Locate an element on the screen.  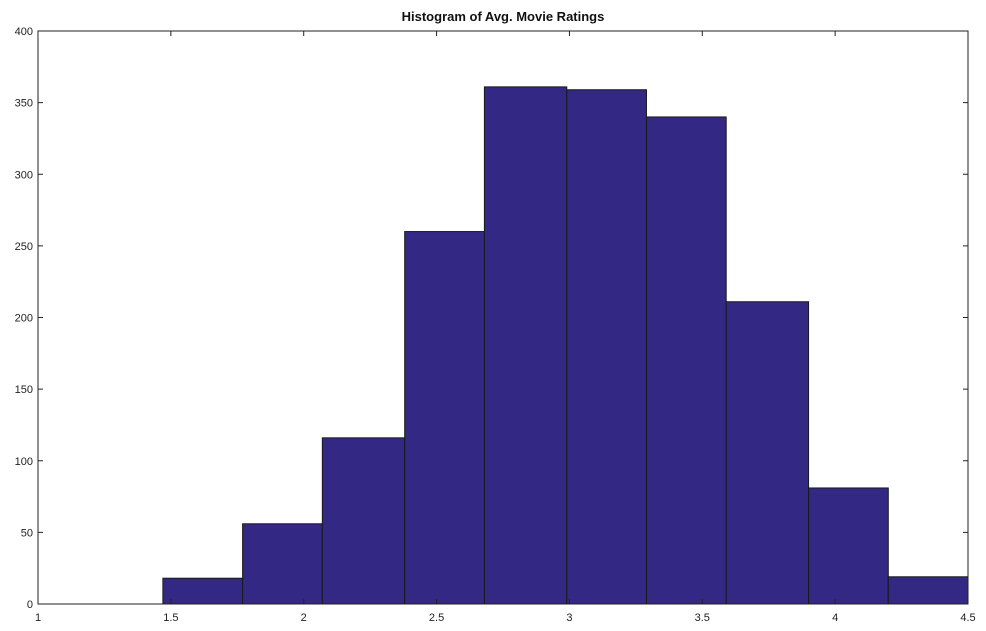
x-tick-label-6: 3.5 is located at coordinates (702, 618).